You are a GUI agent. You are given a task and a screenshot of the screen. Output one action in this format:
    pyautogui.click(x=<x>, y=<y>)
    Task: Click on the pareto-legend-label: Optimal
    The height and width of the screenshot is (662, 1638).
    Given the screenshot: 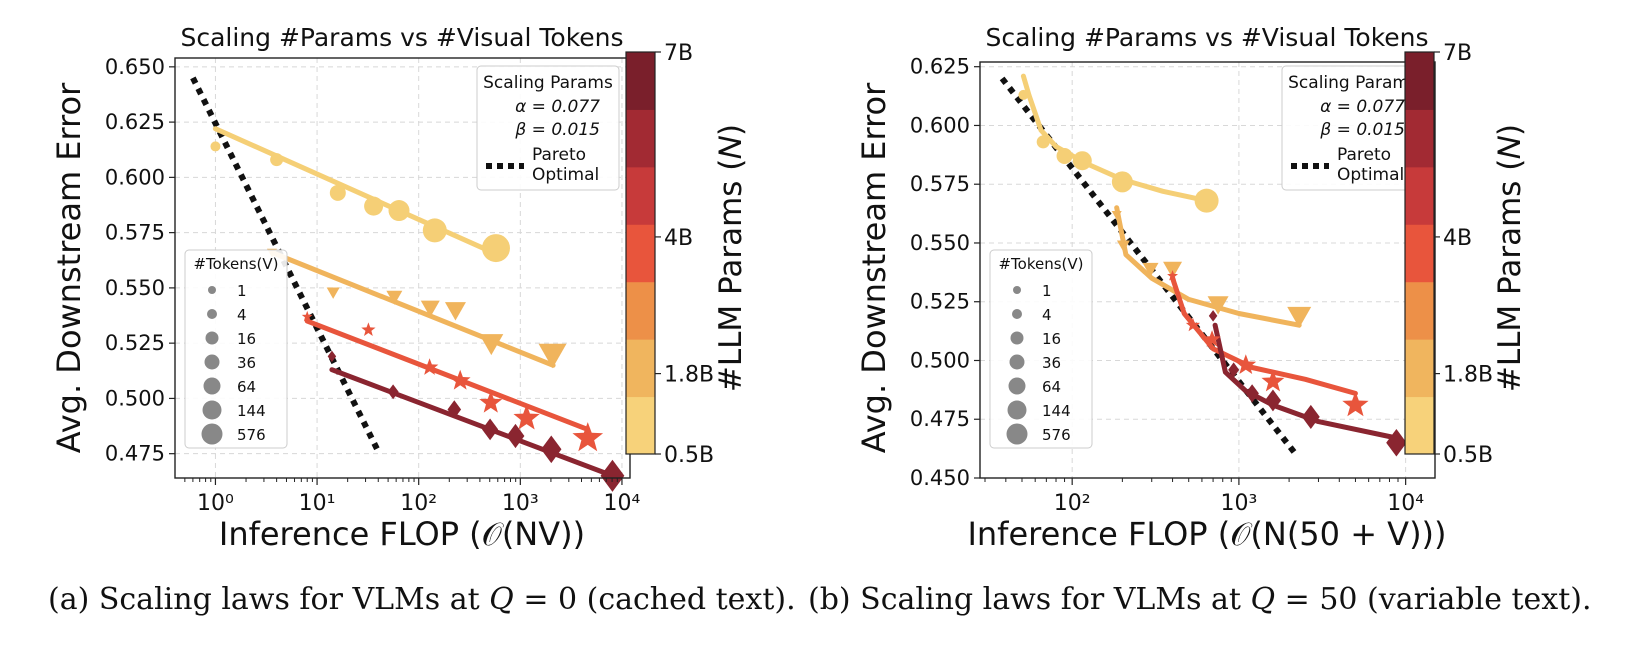 What is the action you would take?
    pyautogui.click(x=1370, y=175)
    